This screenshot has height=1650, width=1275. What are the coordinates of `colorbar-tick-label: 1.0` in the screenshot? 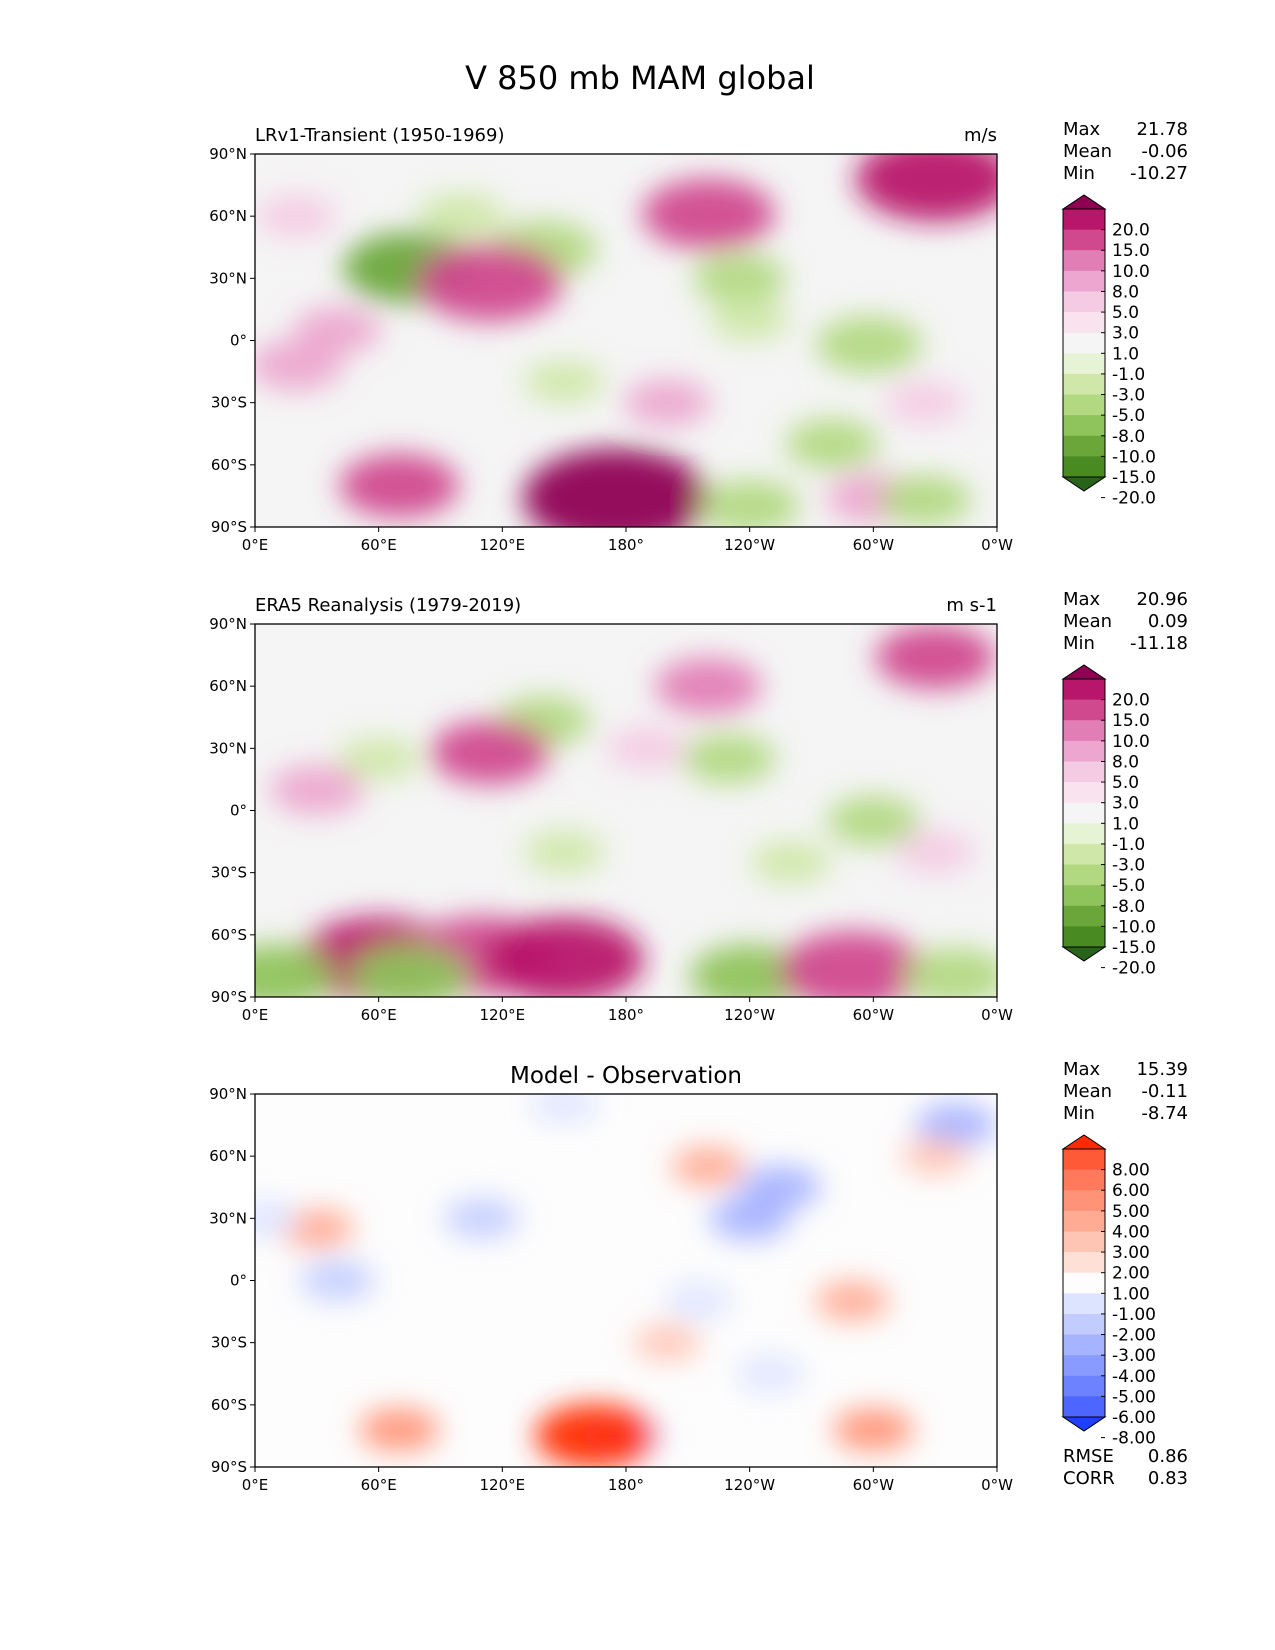 It's located at (1125, 354).